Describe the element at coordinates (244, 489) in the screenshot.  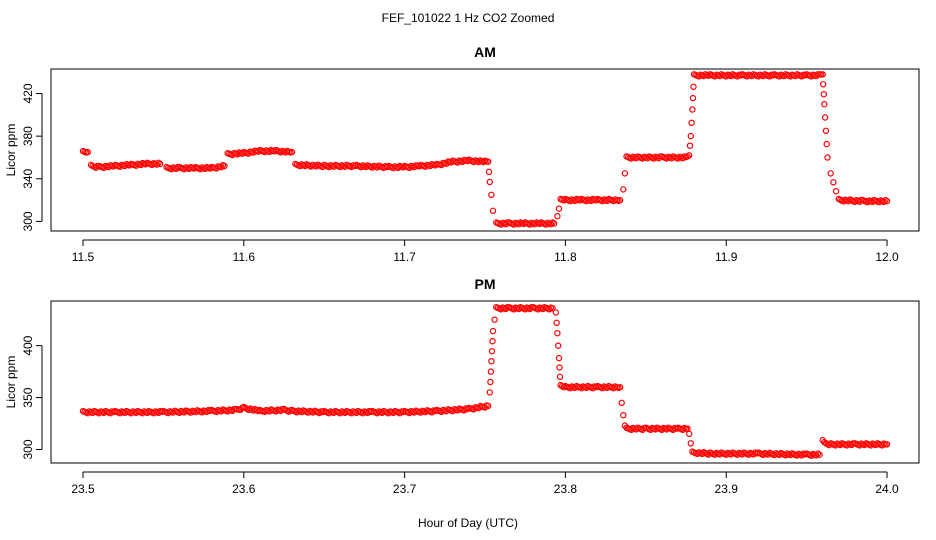
I see `pm-x-tick-label: 23.6` at that location.